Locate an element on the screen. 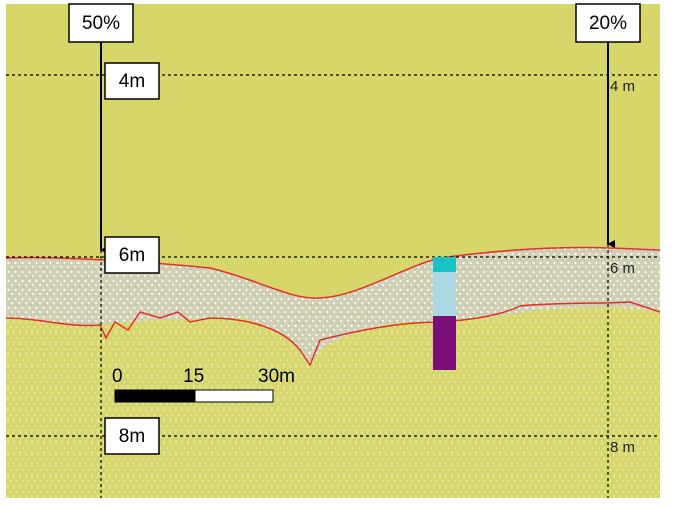 This screenshot has height=506, width=685. scale-label: 15 is located at coordinates (193, 376).